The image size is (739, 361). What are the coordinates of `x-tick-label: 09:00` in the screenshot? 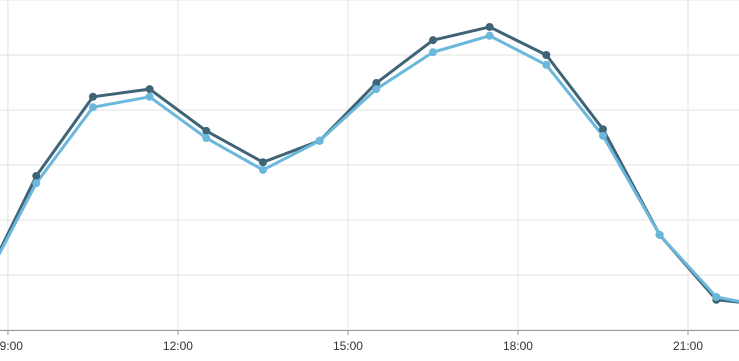 It's located at (11, 346).